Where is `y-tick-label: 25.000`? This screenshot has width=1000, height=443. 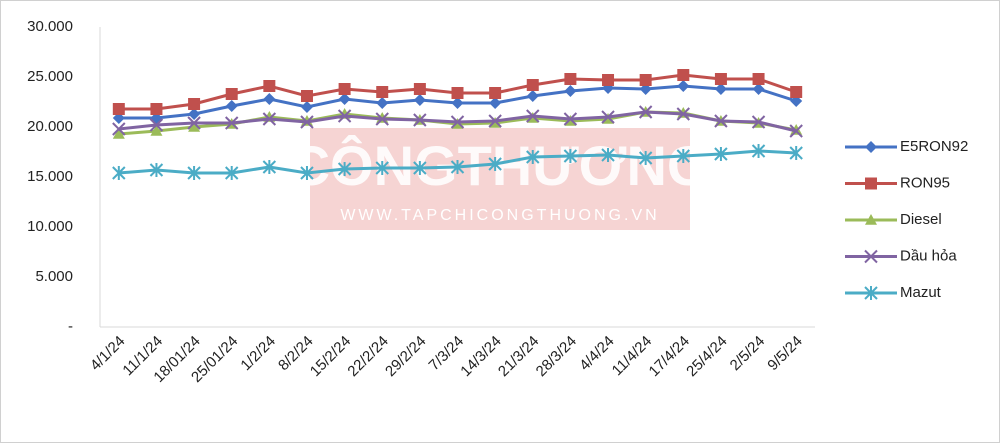 y-tick-label: 25.000 is located at coordinates (50, 76).